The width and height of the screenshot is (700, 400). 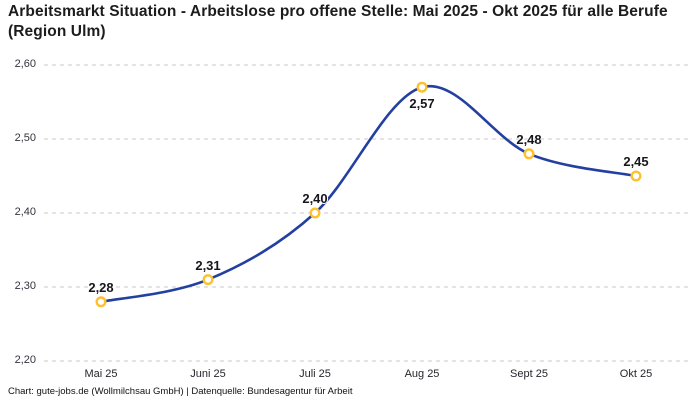 What do you see at coordinates (636, 374) in the screenshot?
I see `x-axis-tick-label: Okt 25` at bounding box center [636, 374].